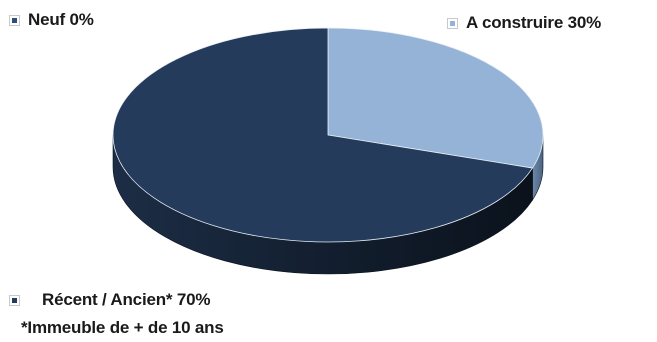  I want to click on legend-neuf-label: Neuf 0%, so click(61, 19).